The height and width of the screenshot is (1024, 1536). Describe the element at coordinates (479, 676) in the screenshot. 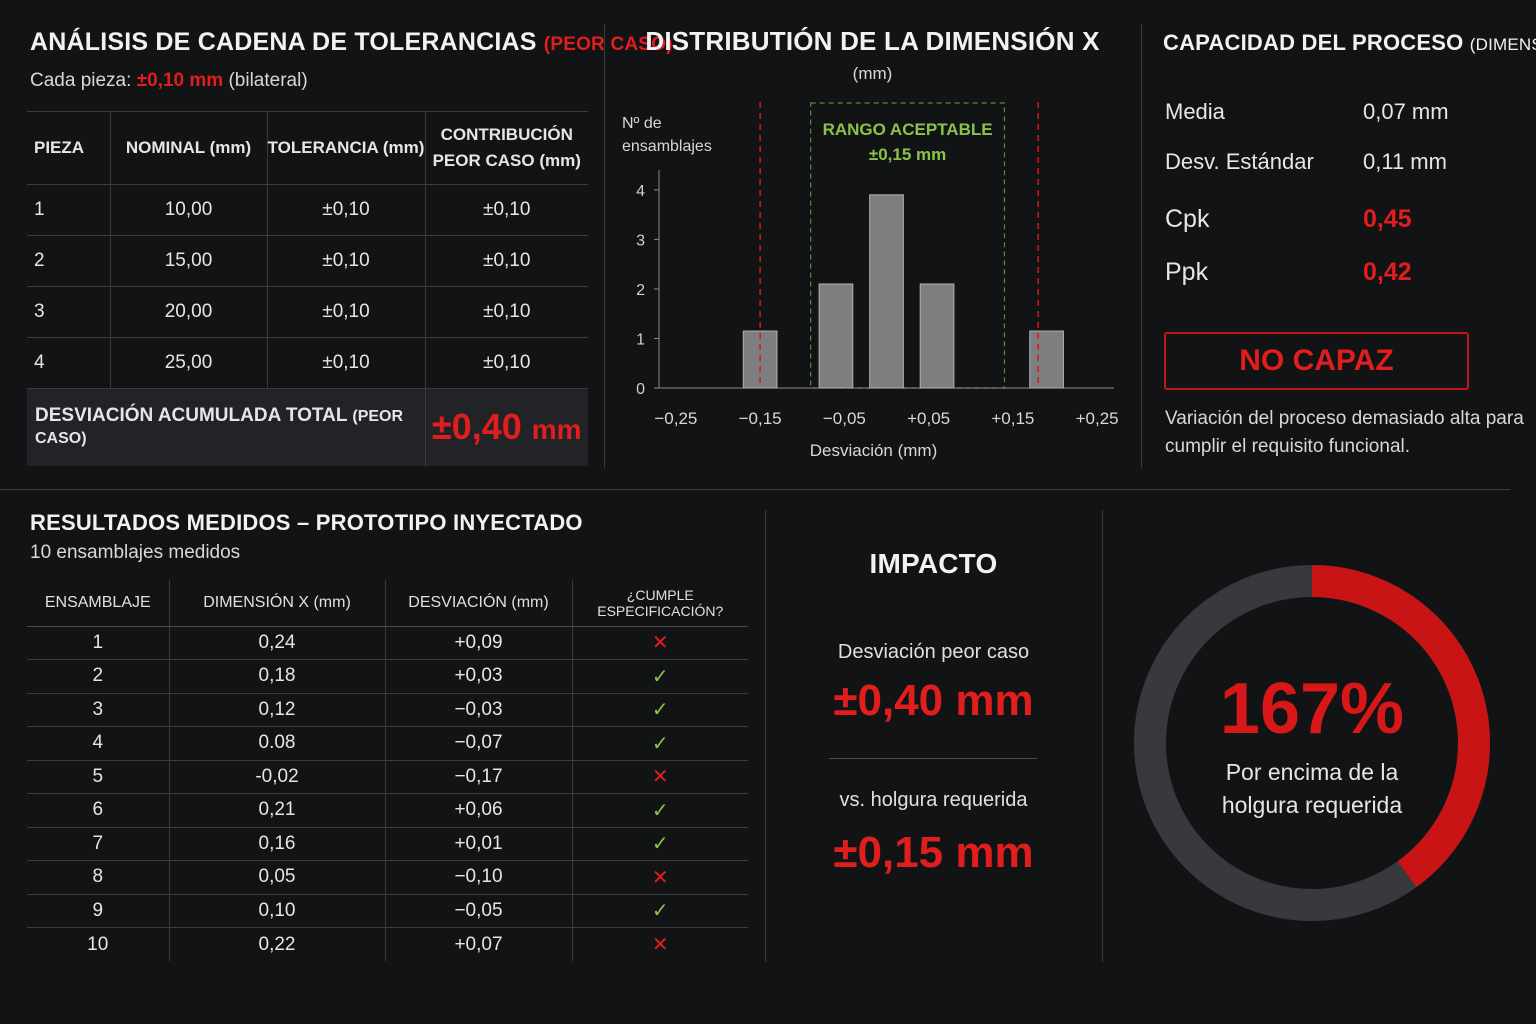

I see `desviacion-cell: +0,03` at that location.